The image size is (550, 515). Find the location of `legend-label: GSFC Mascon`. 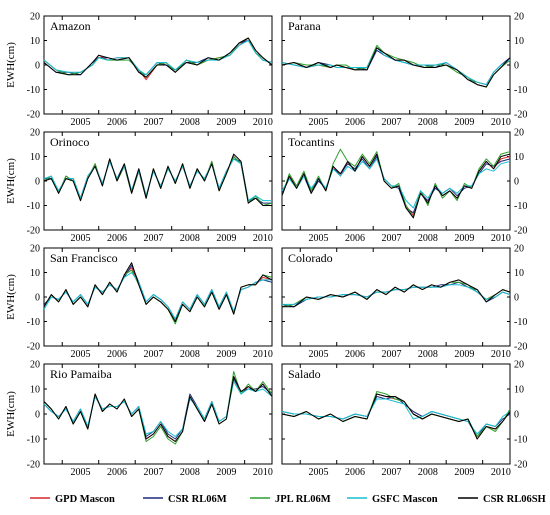

legend-label: GSFC Mascon is located at coordinates (405, 499).